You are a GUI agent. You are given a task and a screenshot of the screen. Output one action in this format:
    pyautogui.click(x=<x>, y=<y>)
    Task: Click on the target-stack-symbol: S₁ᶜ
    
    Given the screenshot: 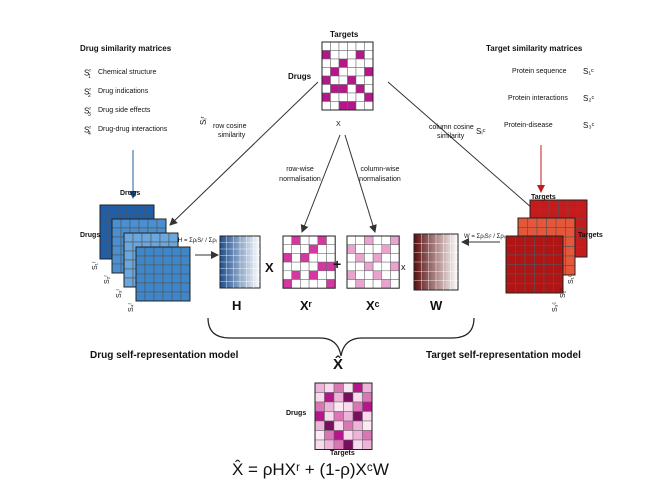 What is the action you would take?
    pyautogui.click(x=571, y=279)
    